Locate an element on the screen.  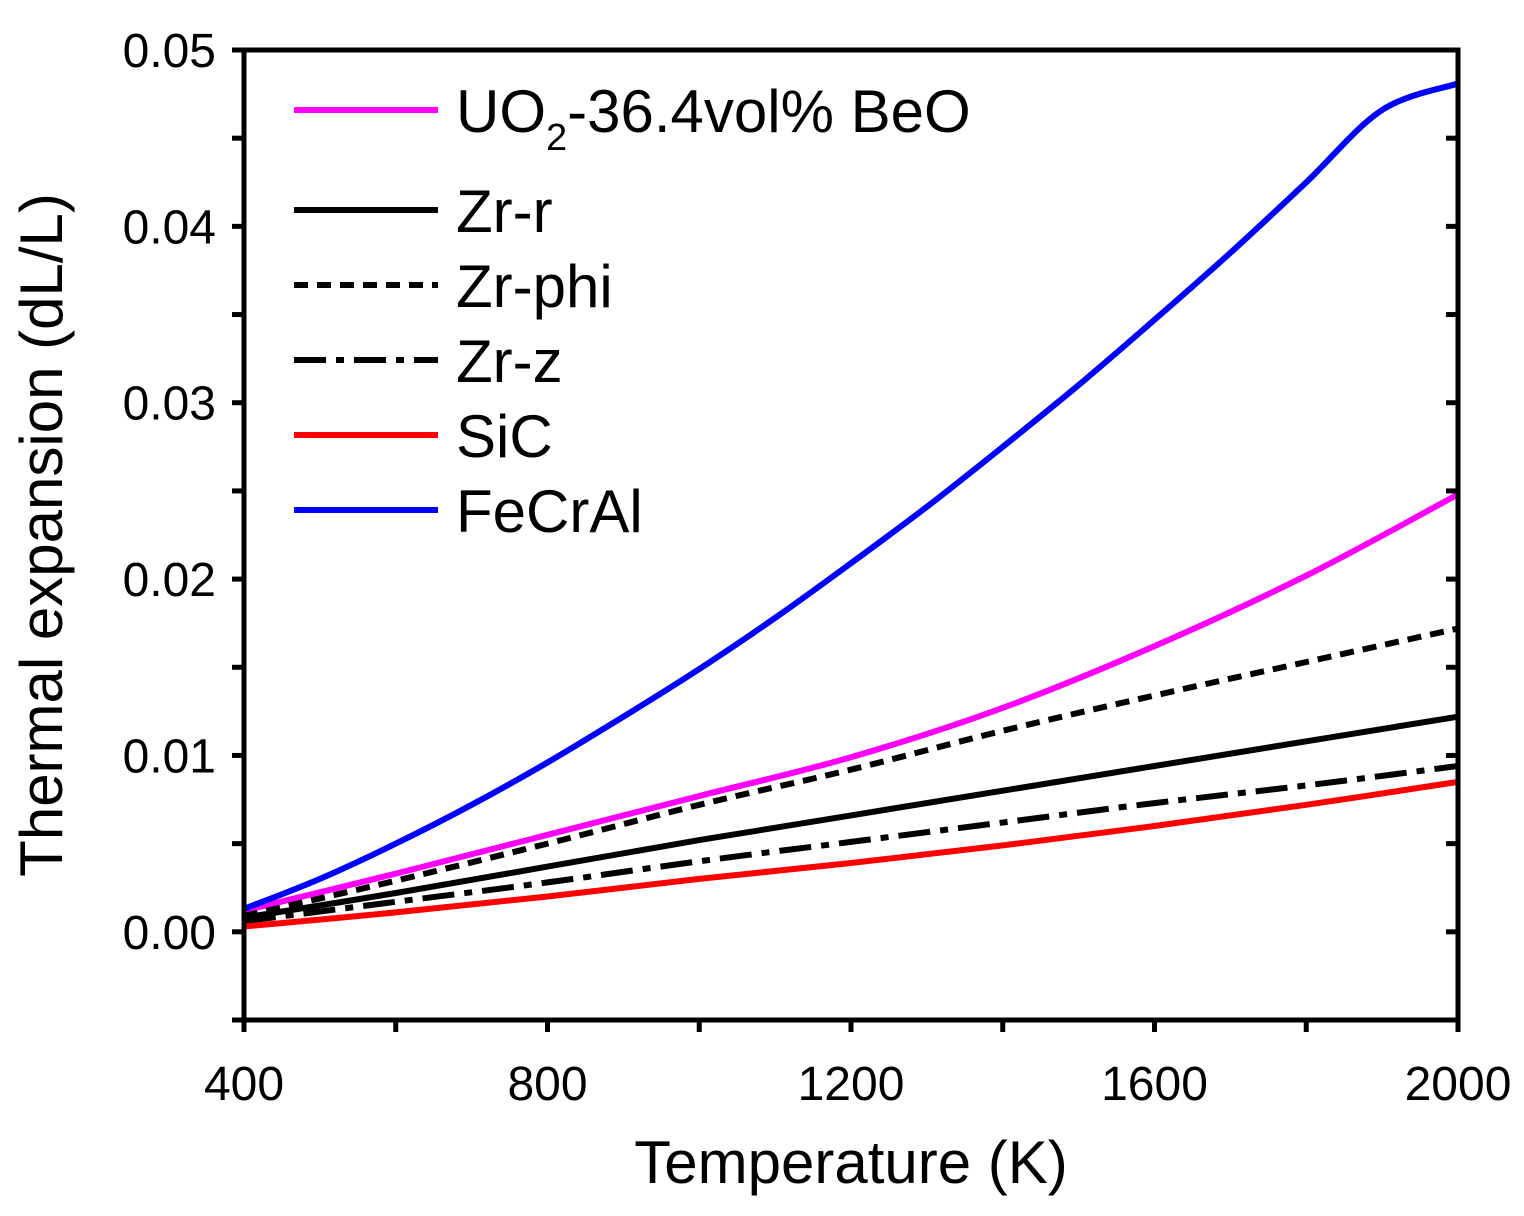
y-tick-label: 0.05 is located at coordinates (169, 51).